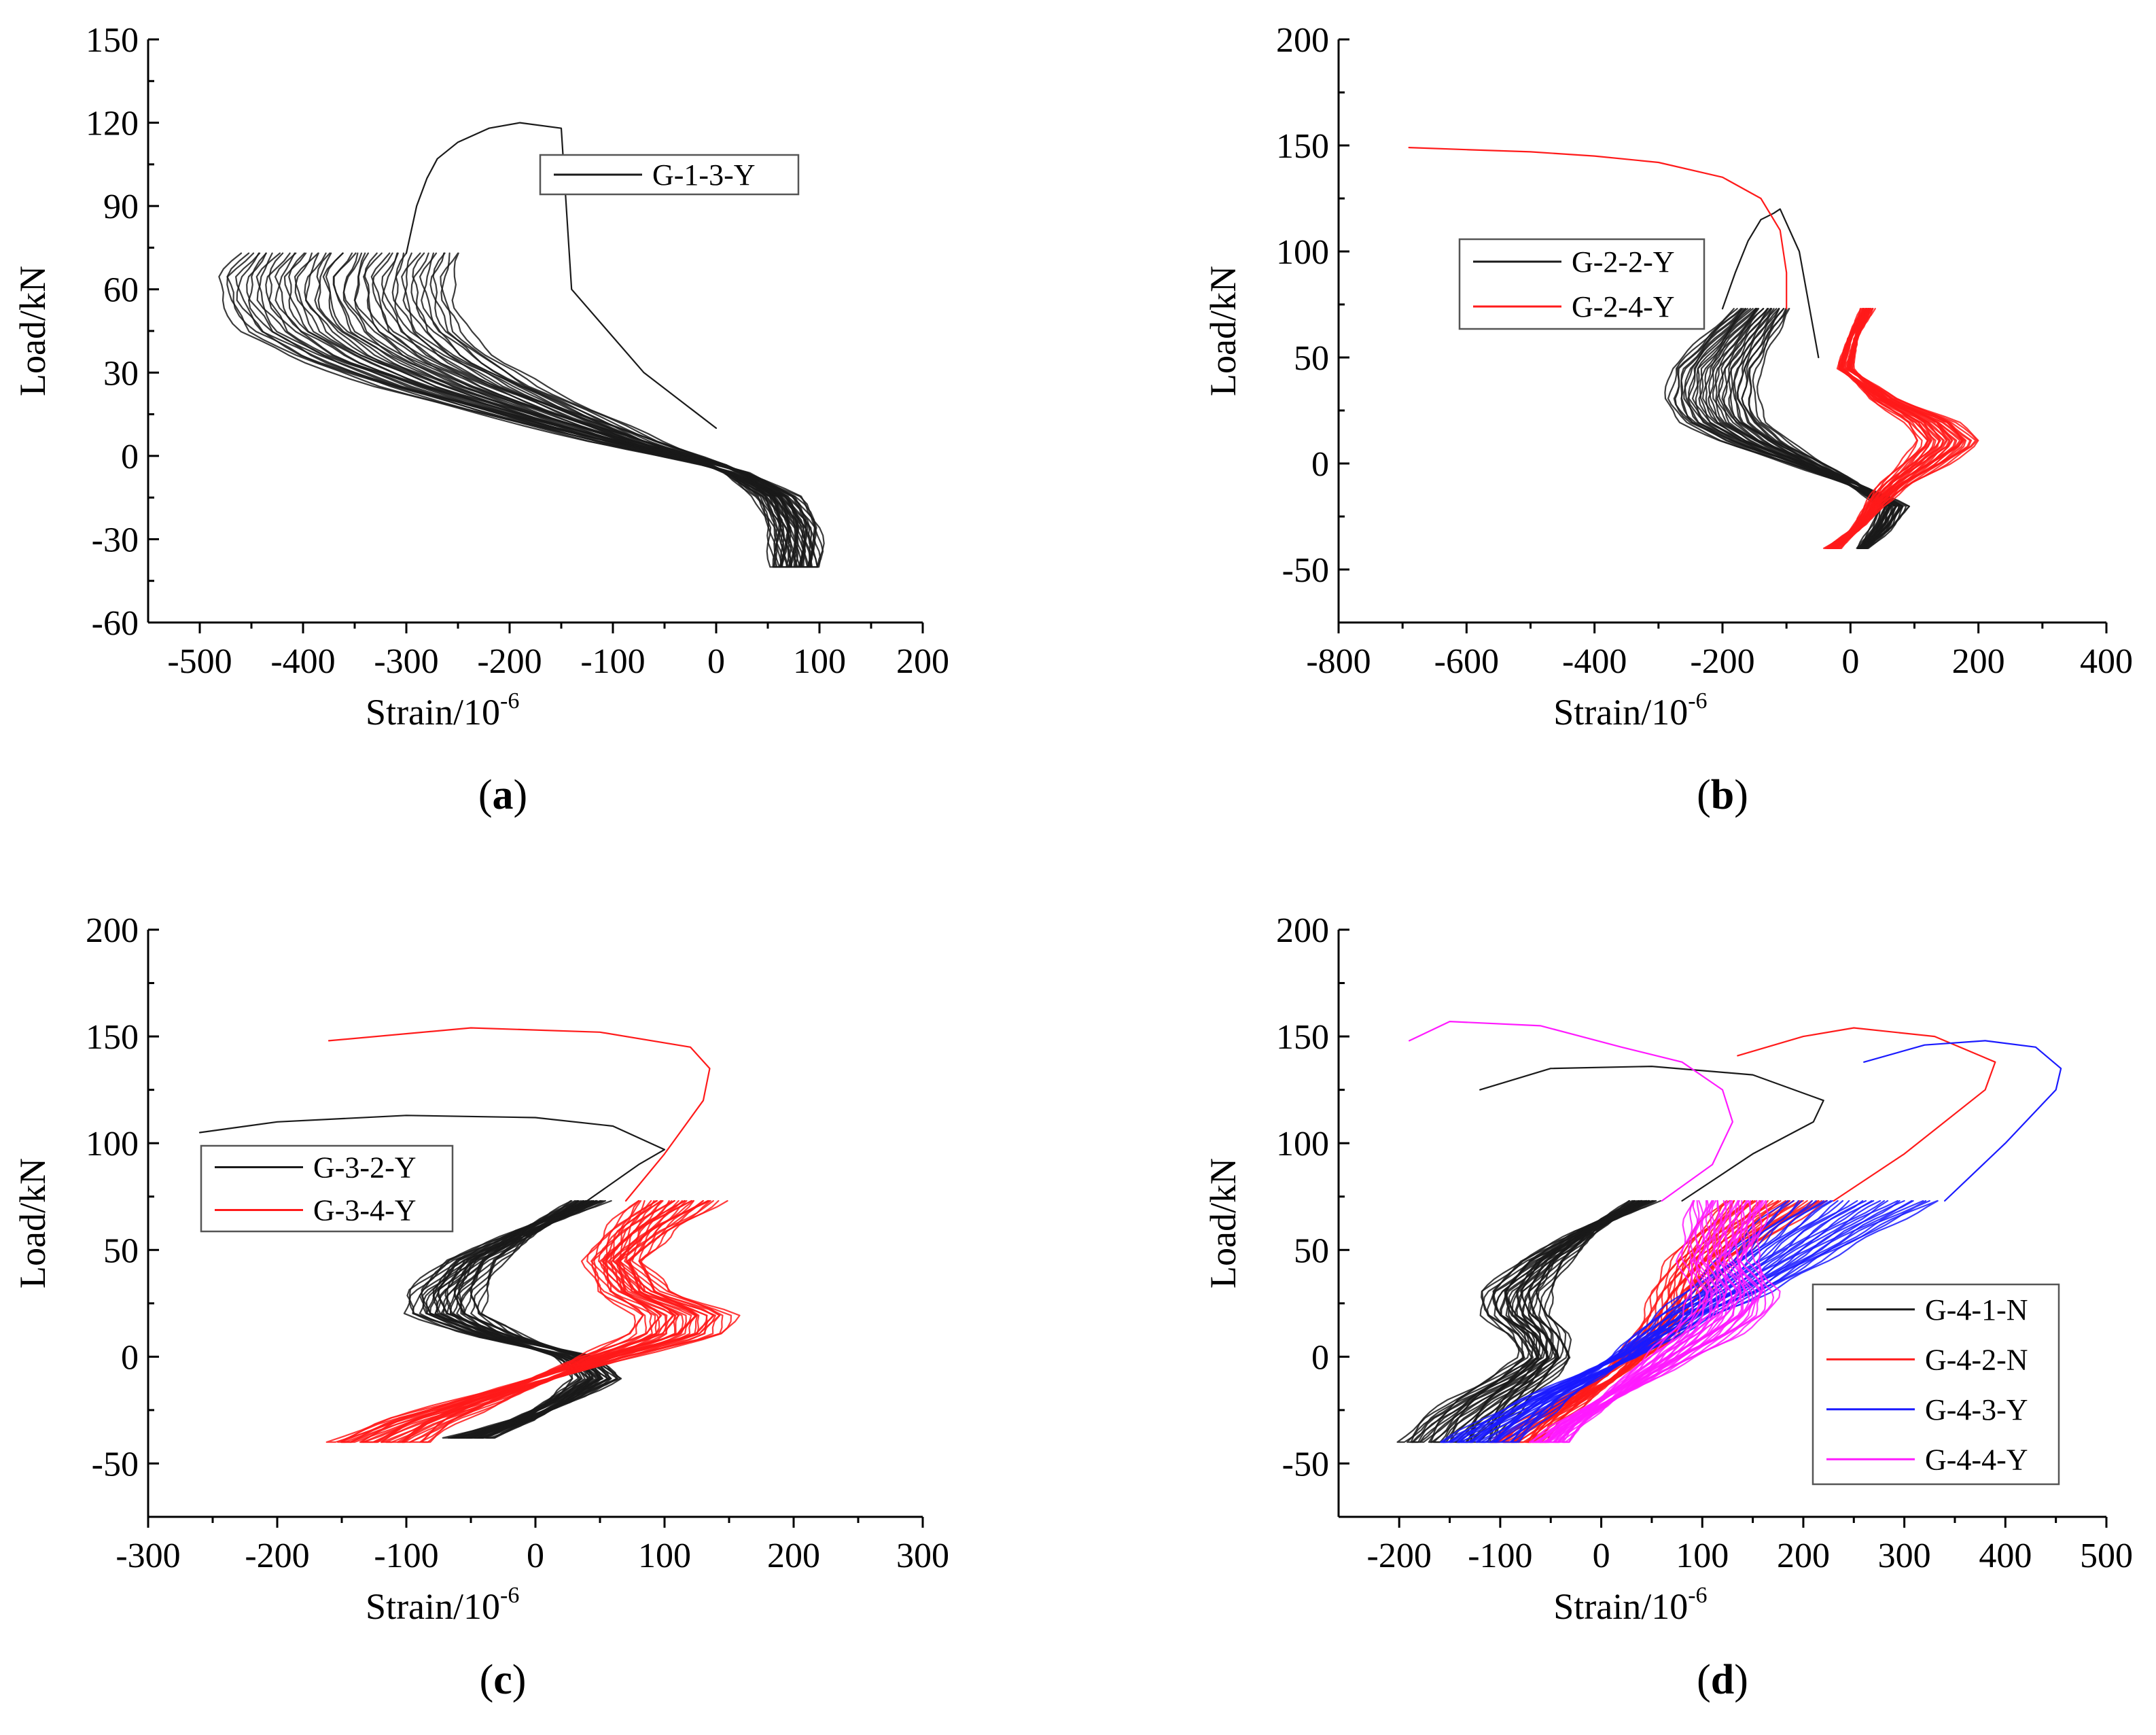 The height and width of the screenshot is (1735, 2156). What do you see at coordinates (1624, 306) in the screenshot?
I see `legend-label: G-2-4-Y` at bounding box center [1624, 306].